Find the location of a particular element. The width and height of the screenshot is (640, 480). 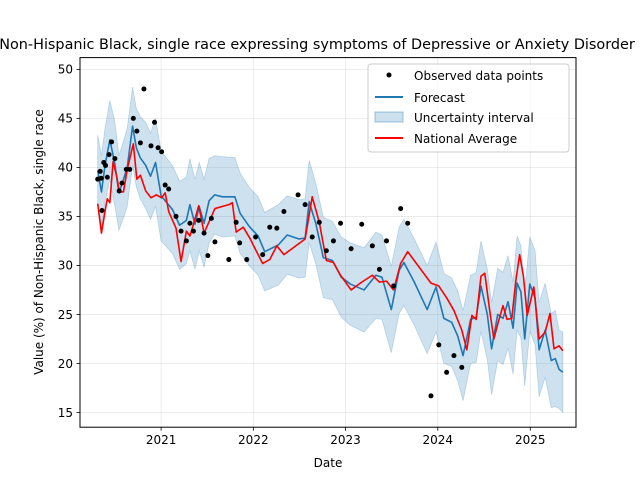

y-tick-label: 30 is located at coordinates (65, 266).